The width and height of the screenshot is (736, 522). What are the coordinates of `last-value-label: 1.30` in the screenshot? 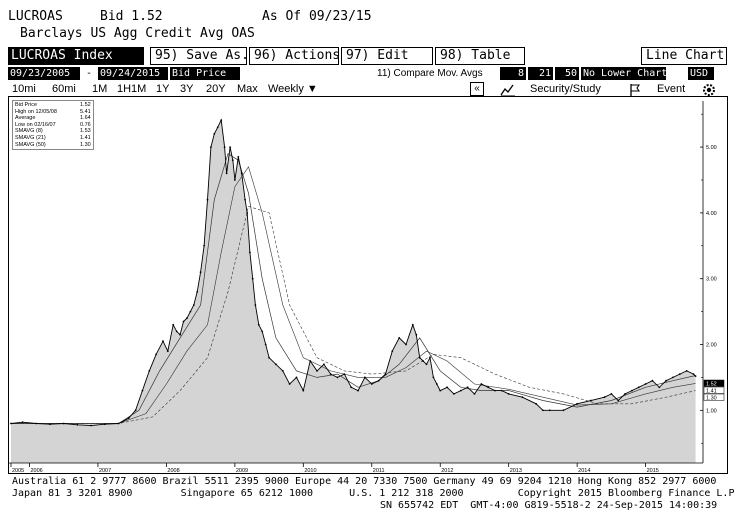 It's located at (711, 398).